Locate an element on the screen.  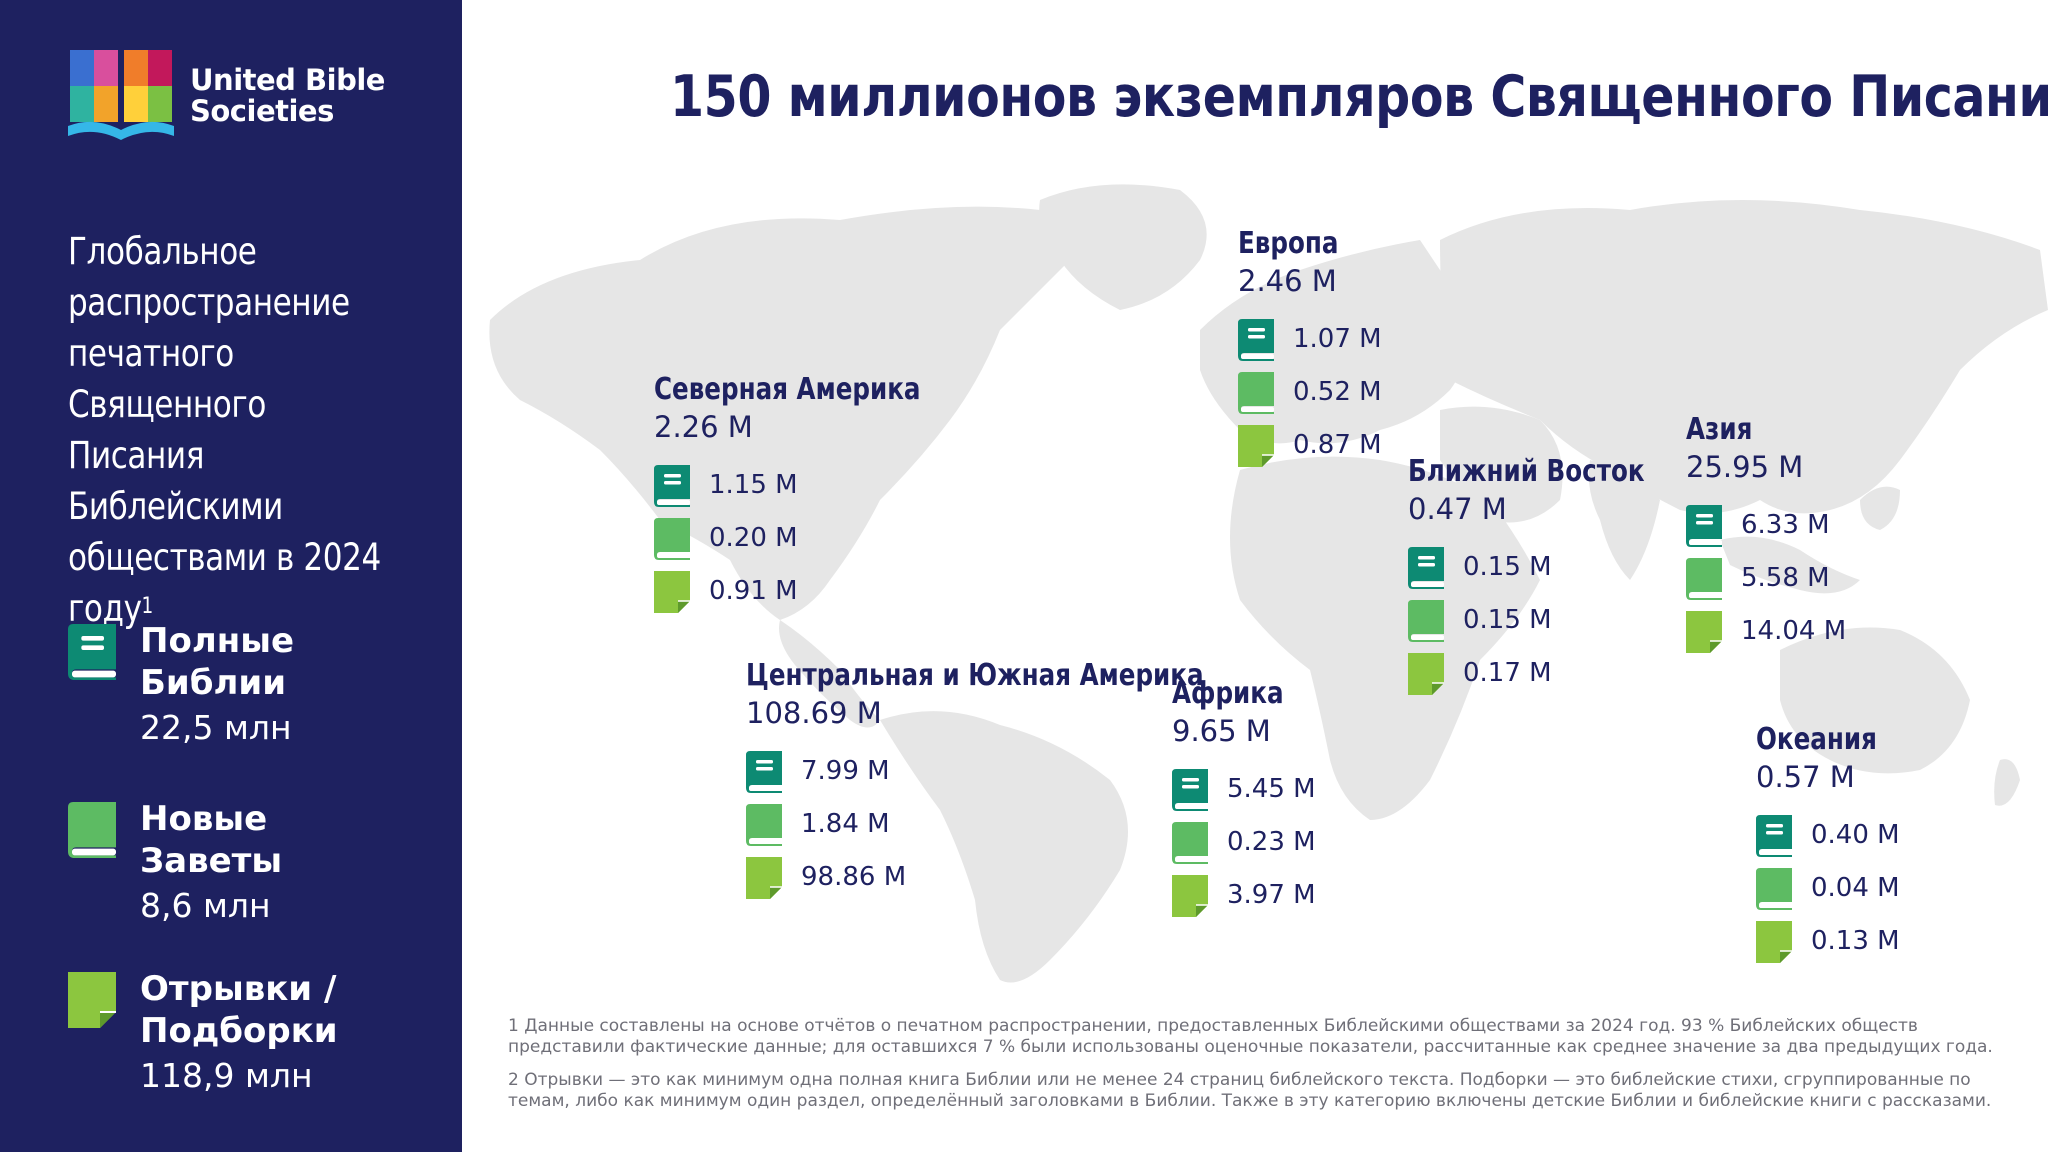
stat-value: 14.04 M is located at coordinates (1794, 631).